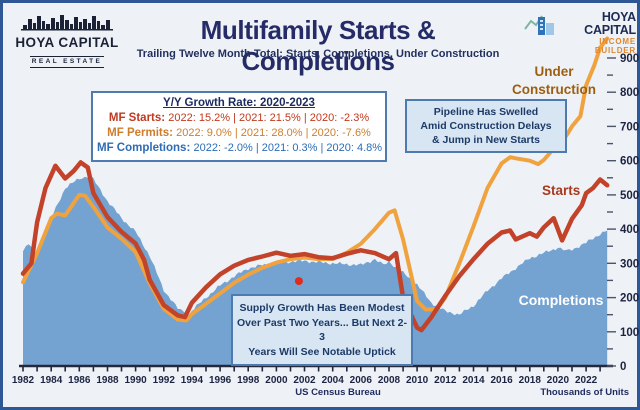  I want to click on hoya-capital-income-builder-logo: HOYA CAPITAL INCOME BUILDER, so click(580, 33).